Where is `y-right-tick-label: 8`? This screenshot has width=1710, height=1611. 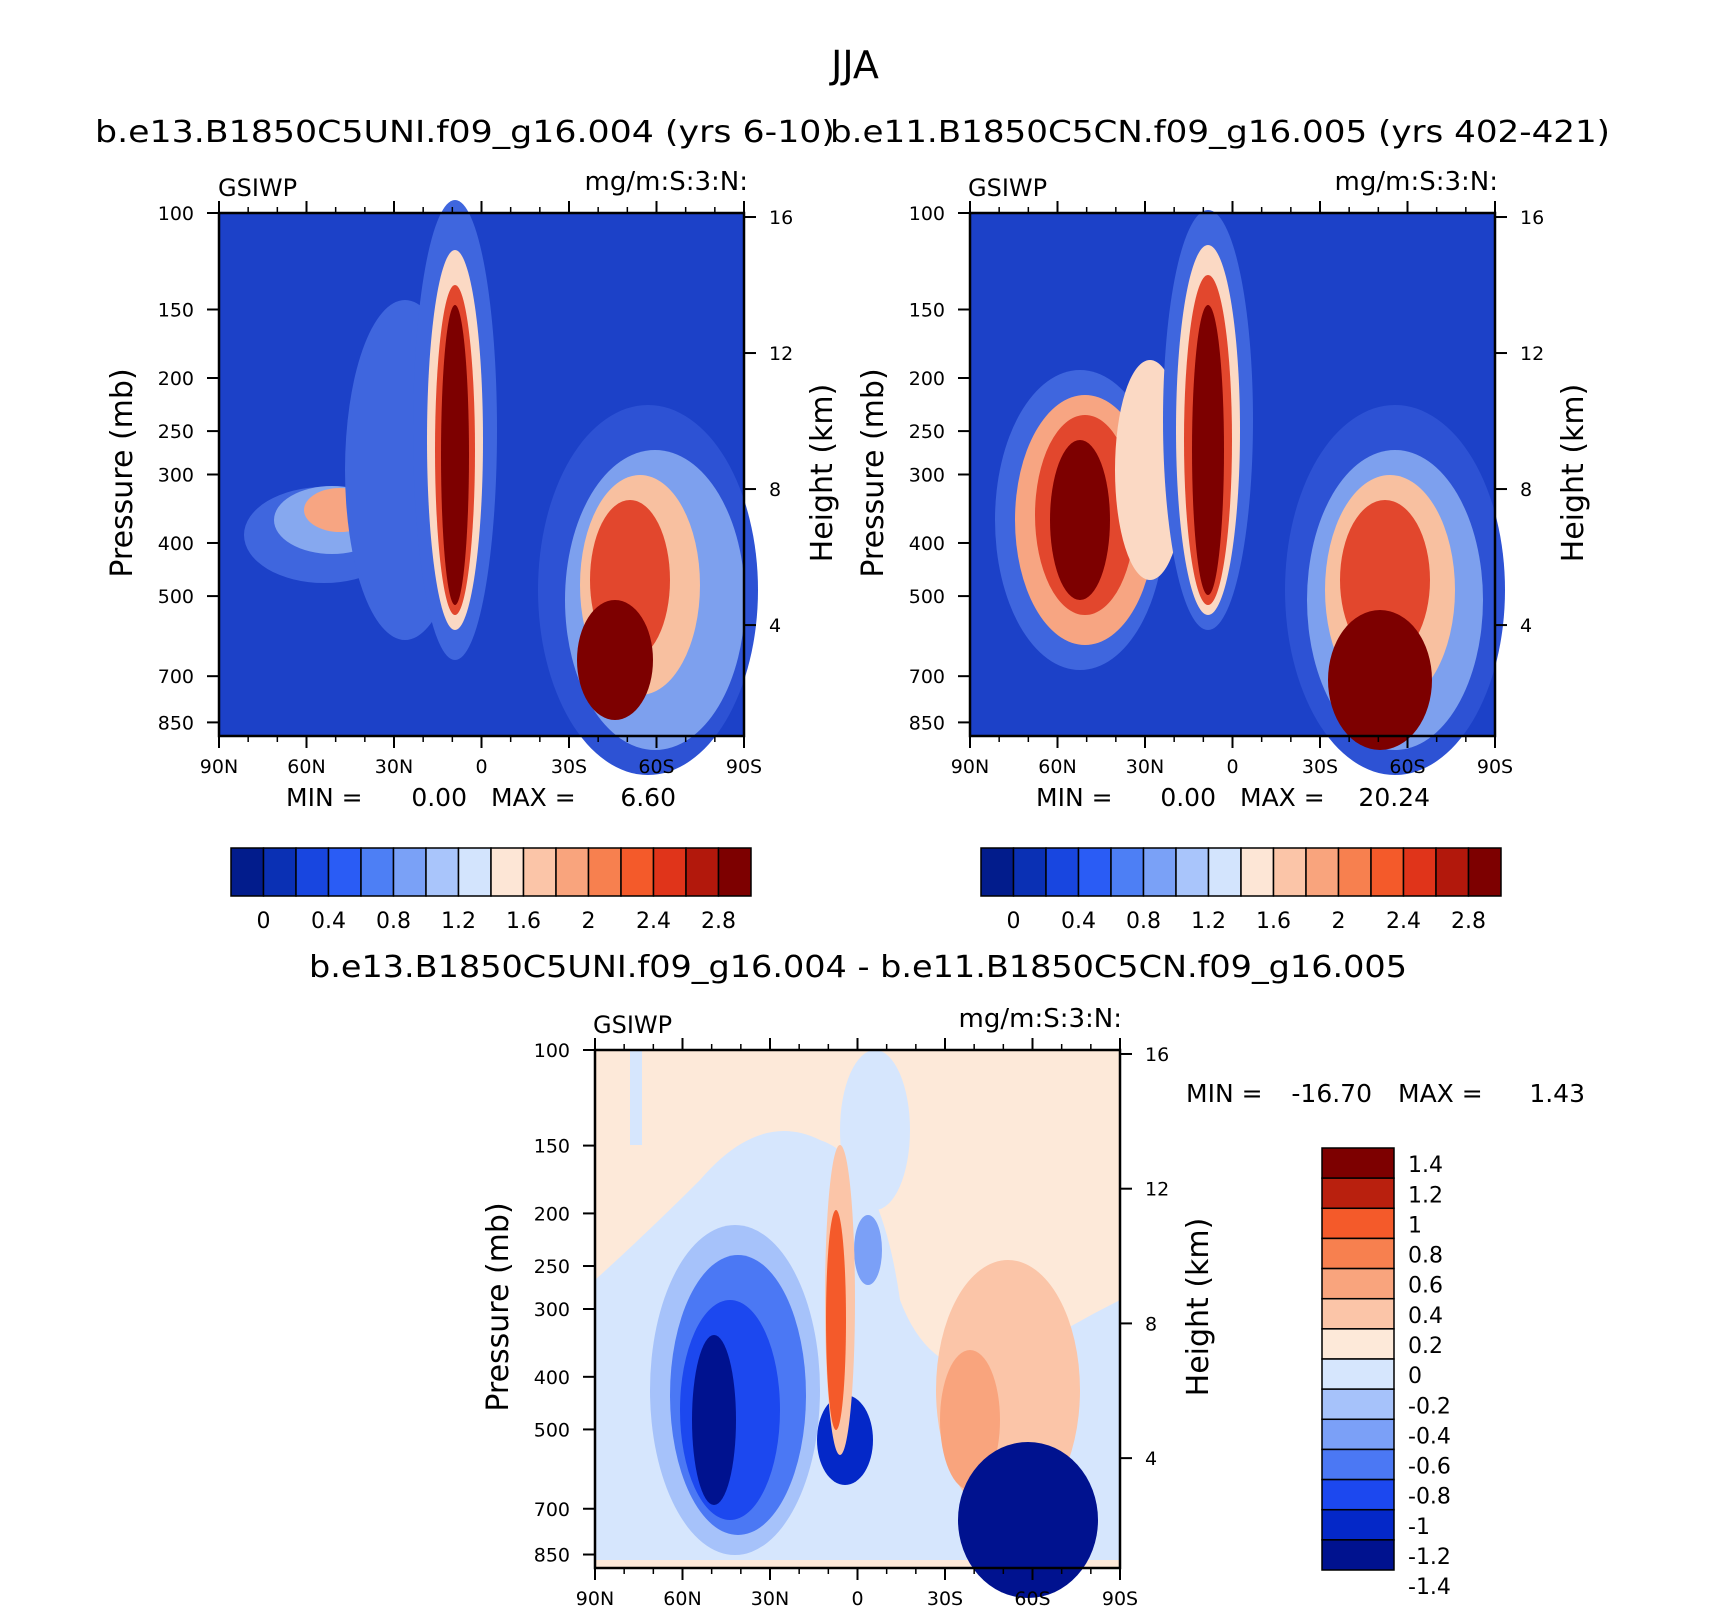 y-right-tick-label: 8 is located at coordinates (1151, 1324).